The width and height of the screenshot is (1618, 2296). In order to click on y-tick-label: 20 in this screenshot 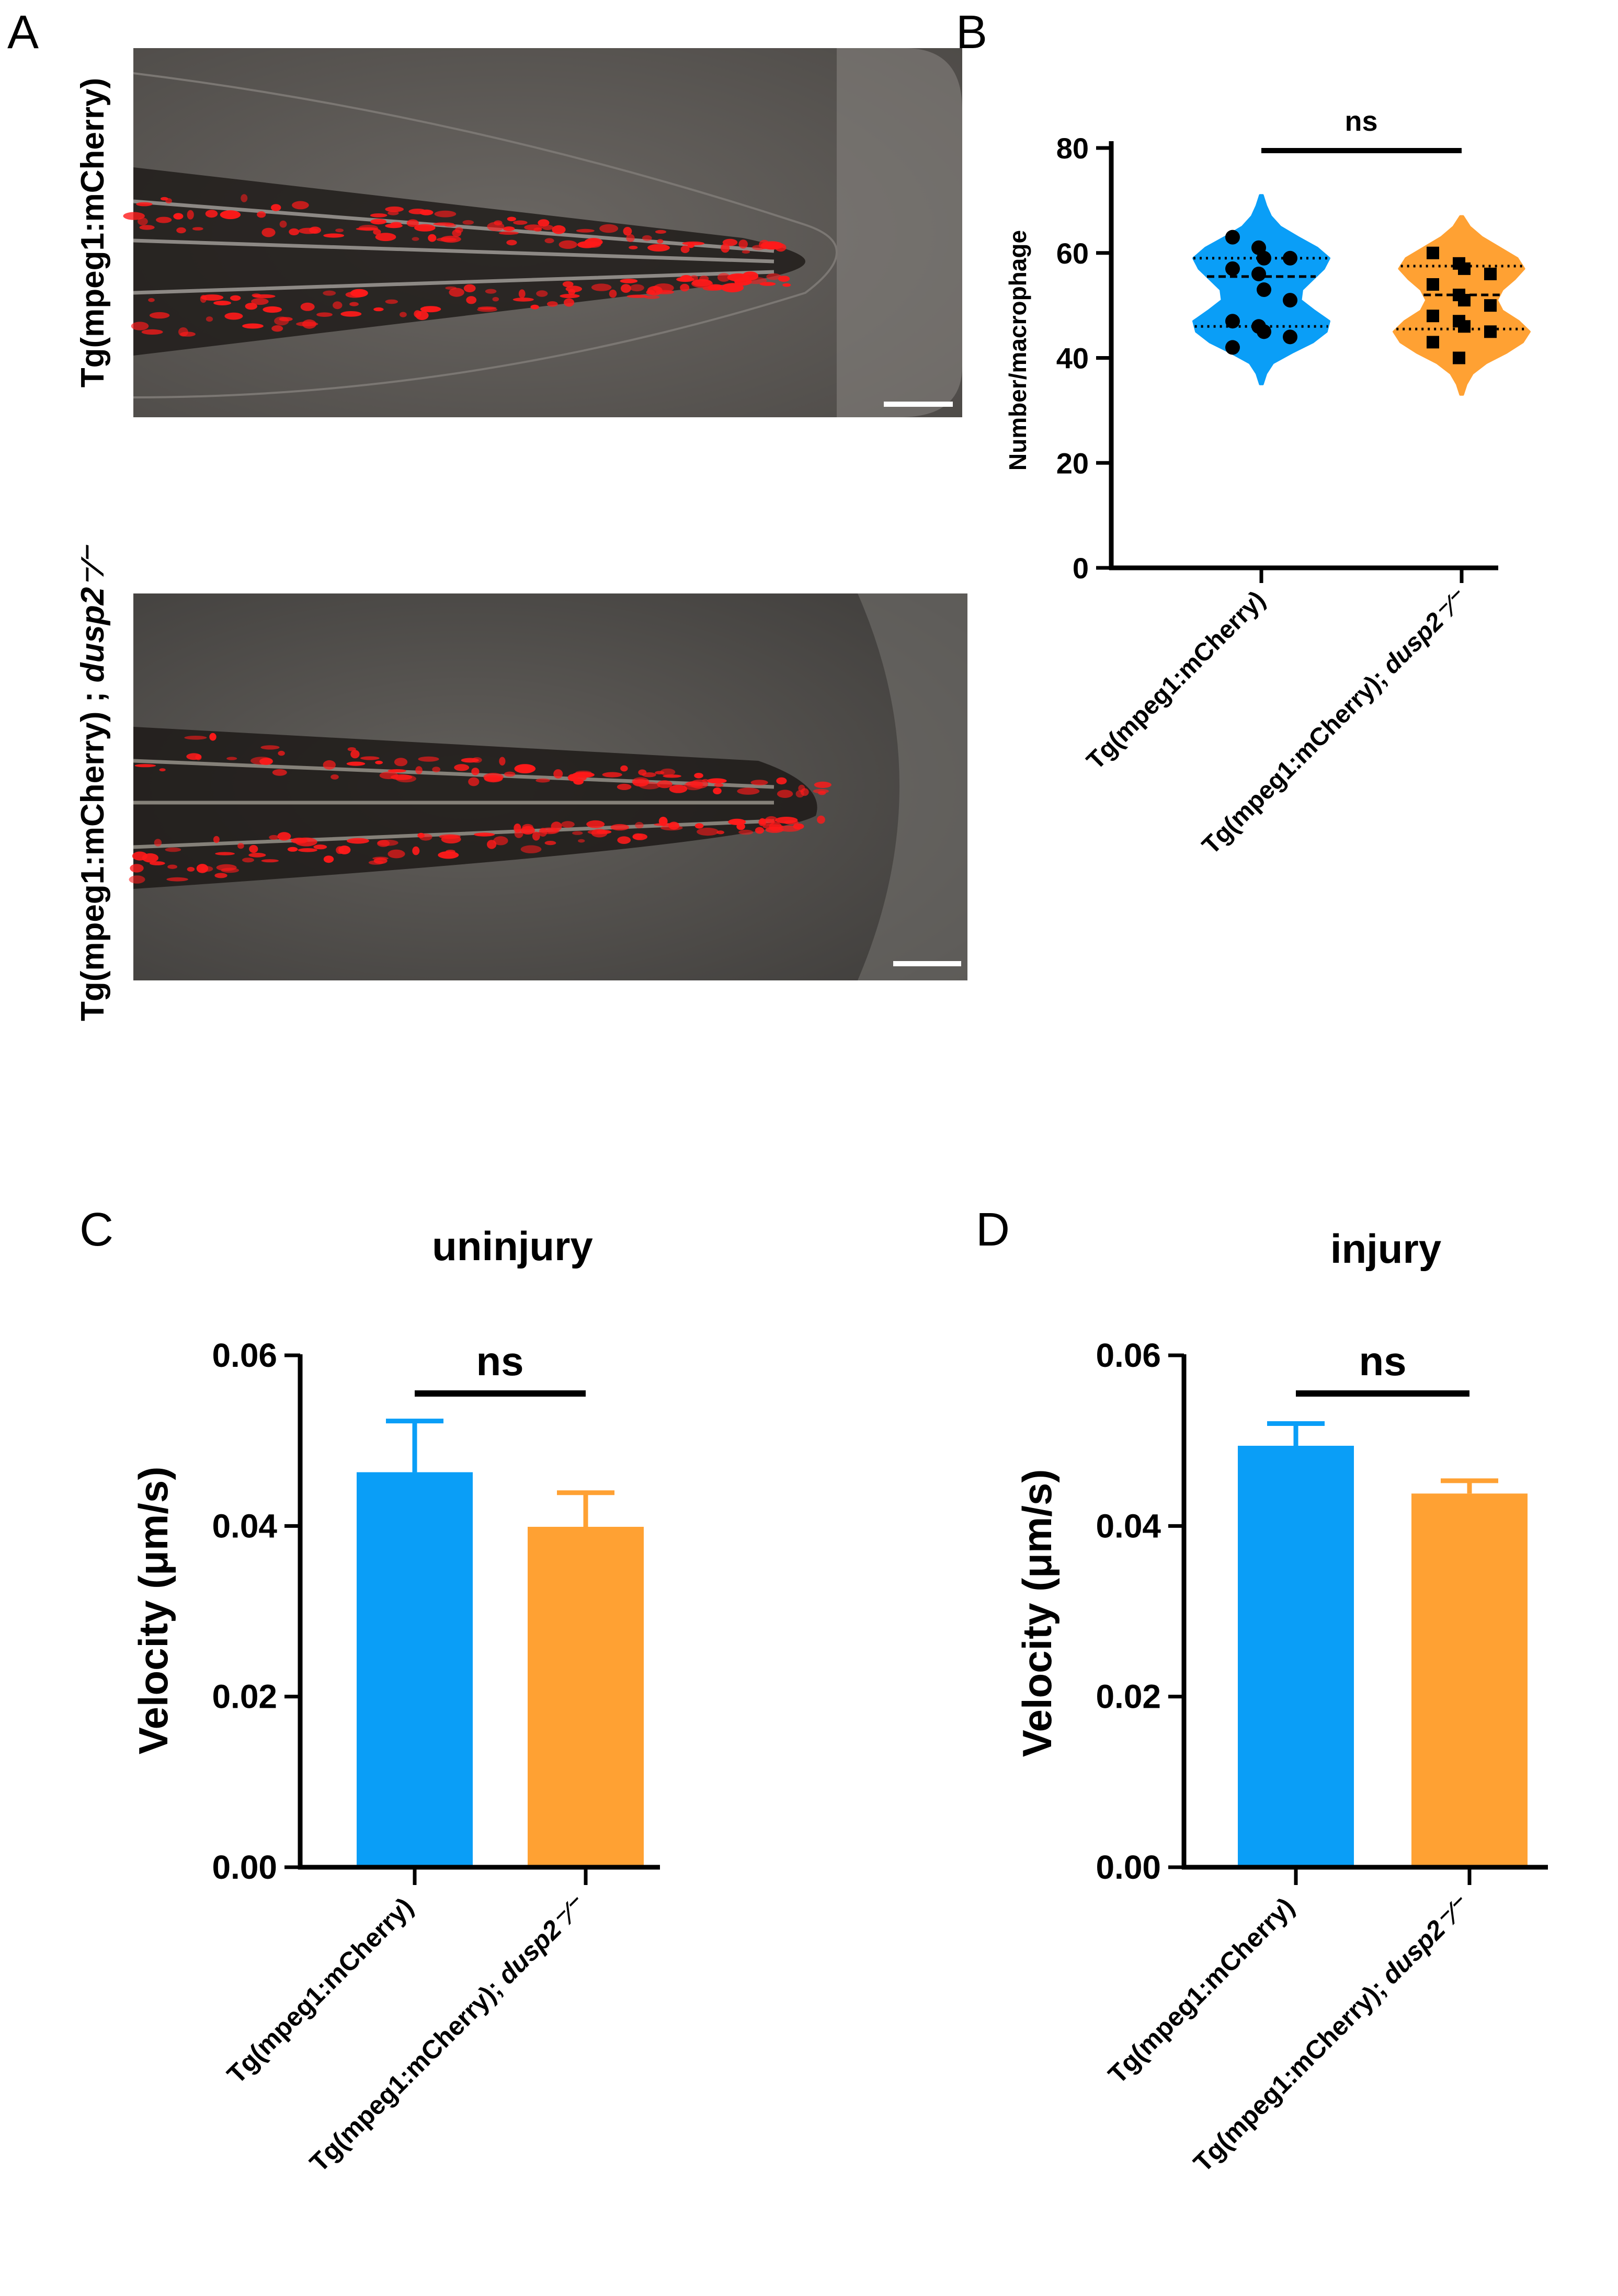, I will do `click(1072, 463)`.